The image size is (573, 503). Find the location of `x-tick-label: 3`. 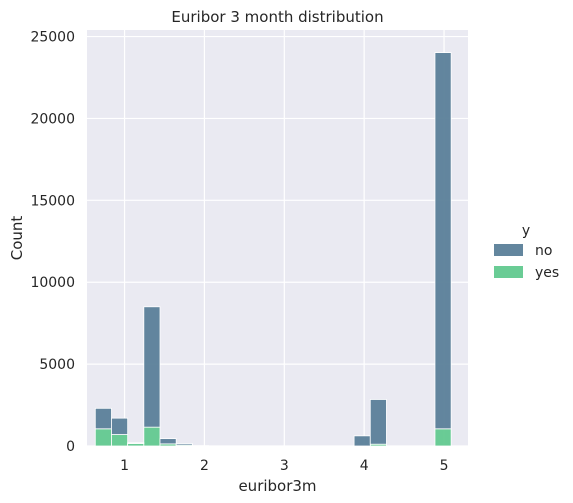

x-tick-label: 3 is located at coordinates (284, 466).